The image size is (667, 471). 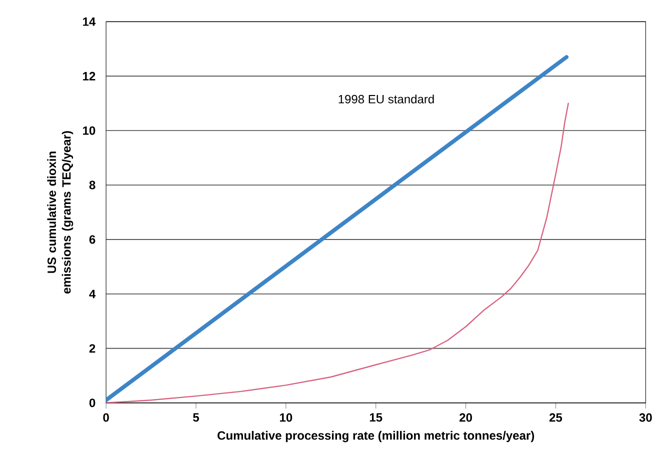 What do you see at coordinates (92, 403) in the screenshot?
I see `y-tick-label: 0` at bounding box center [92, 403].